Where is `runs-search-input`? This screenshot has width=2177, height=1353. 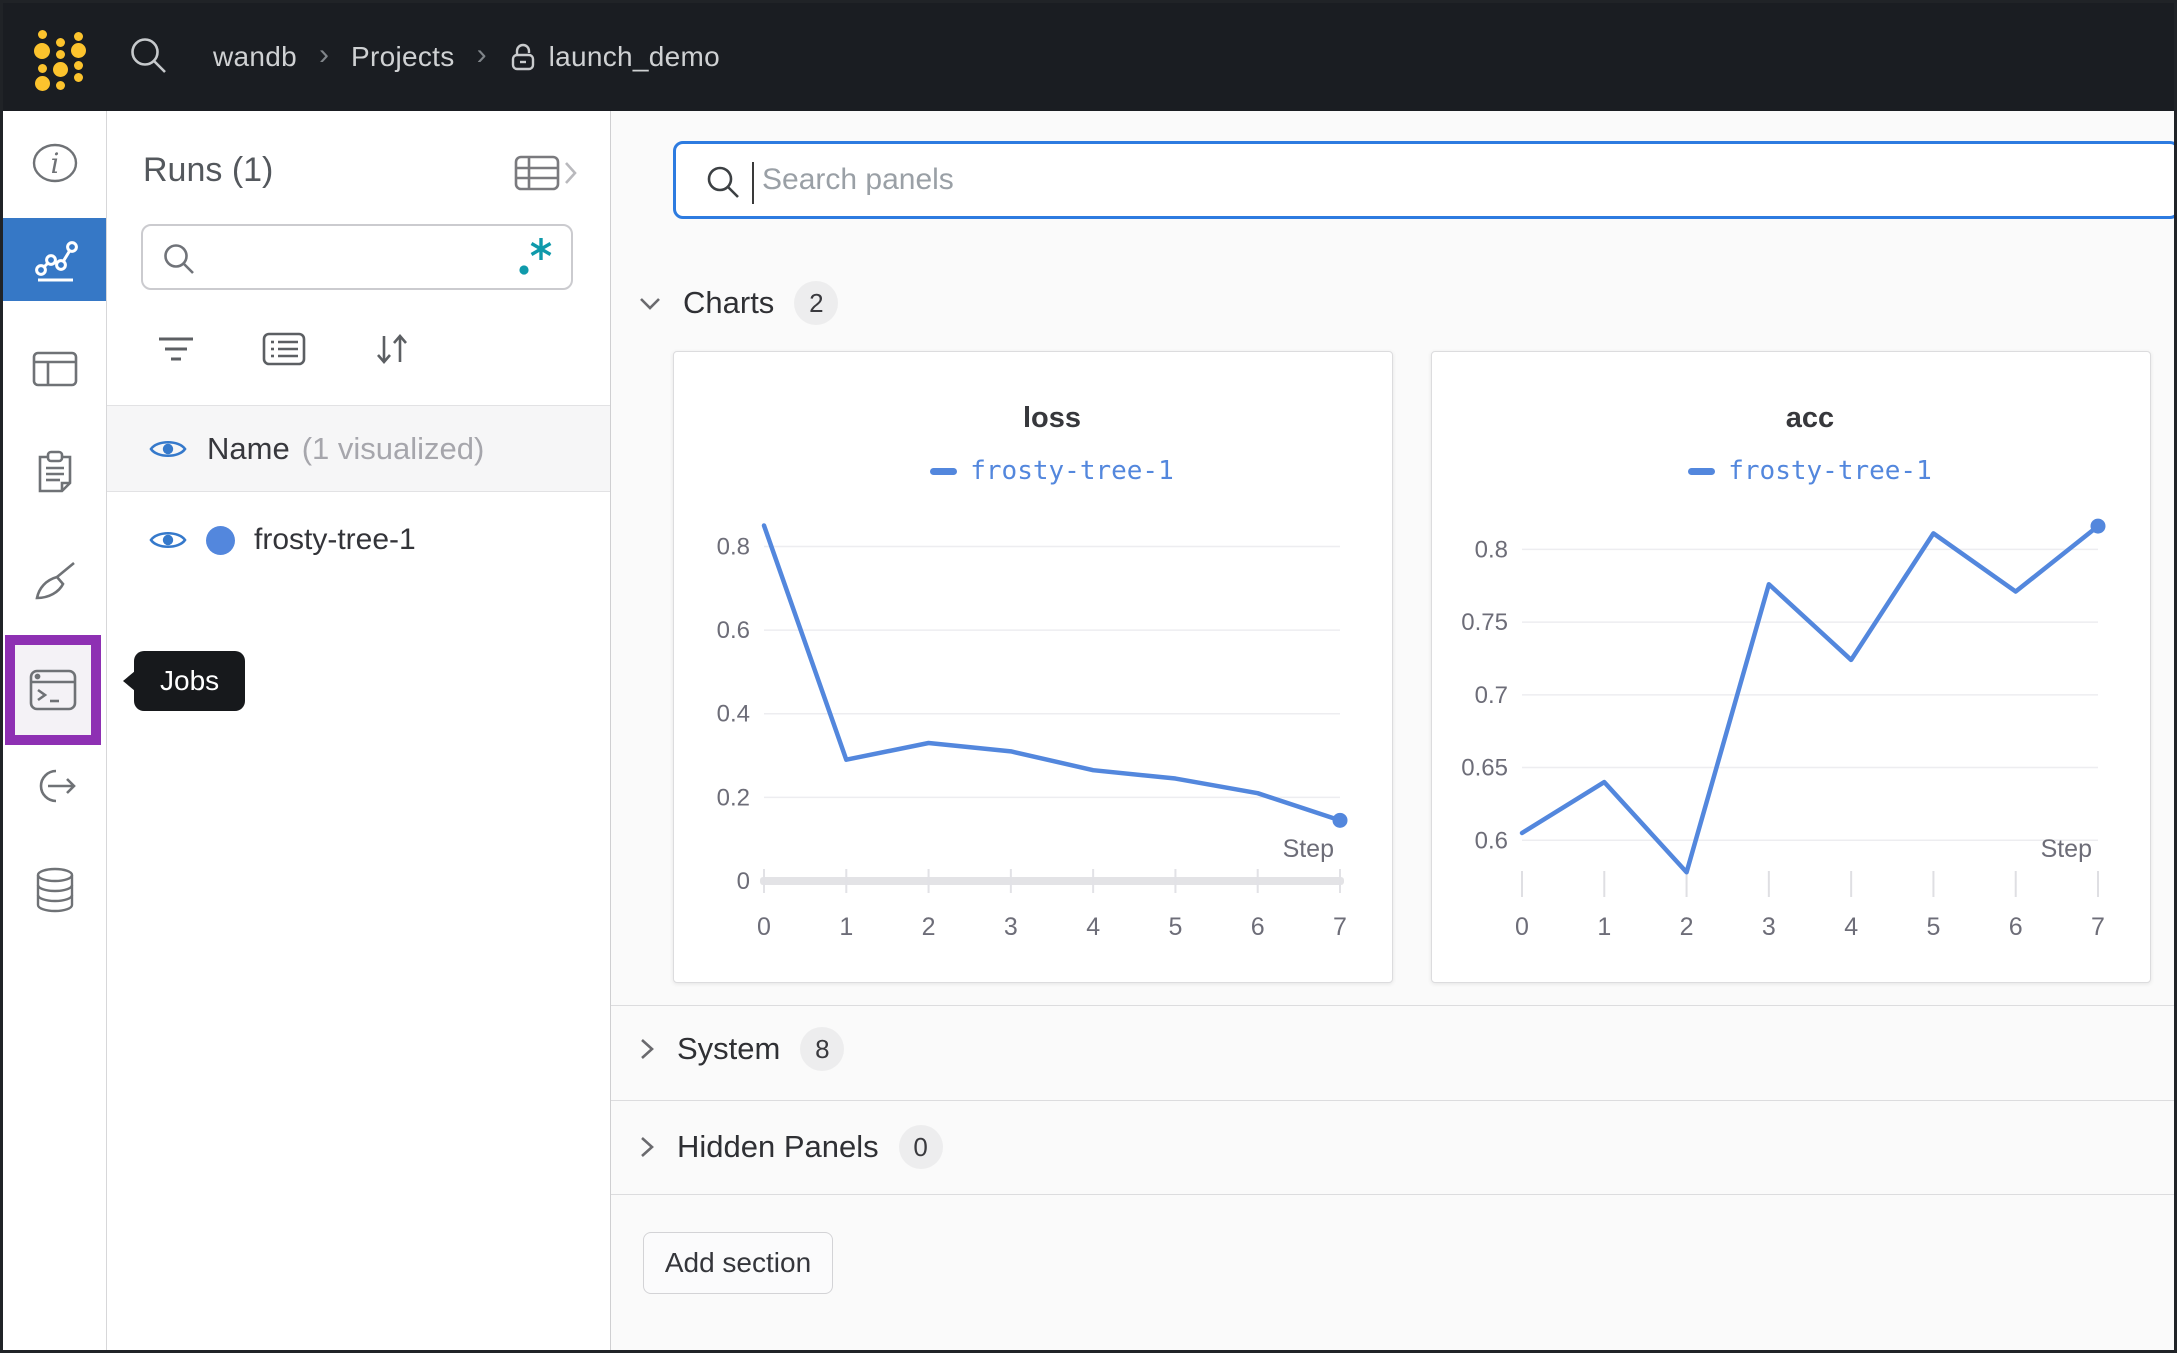 runs-search-input is located at coordinates (357, 257).